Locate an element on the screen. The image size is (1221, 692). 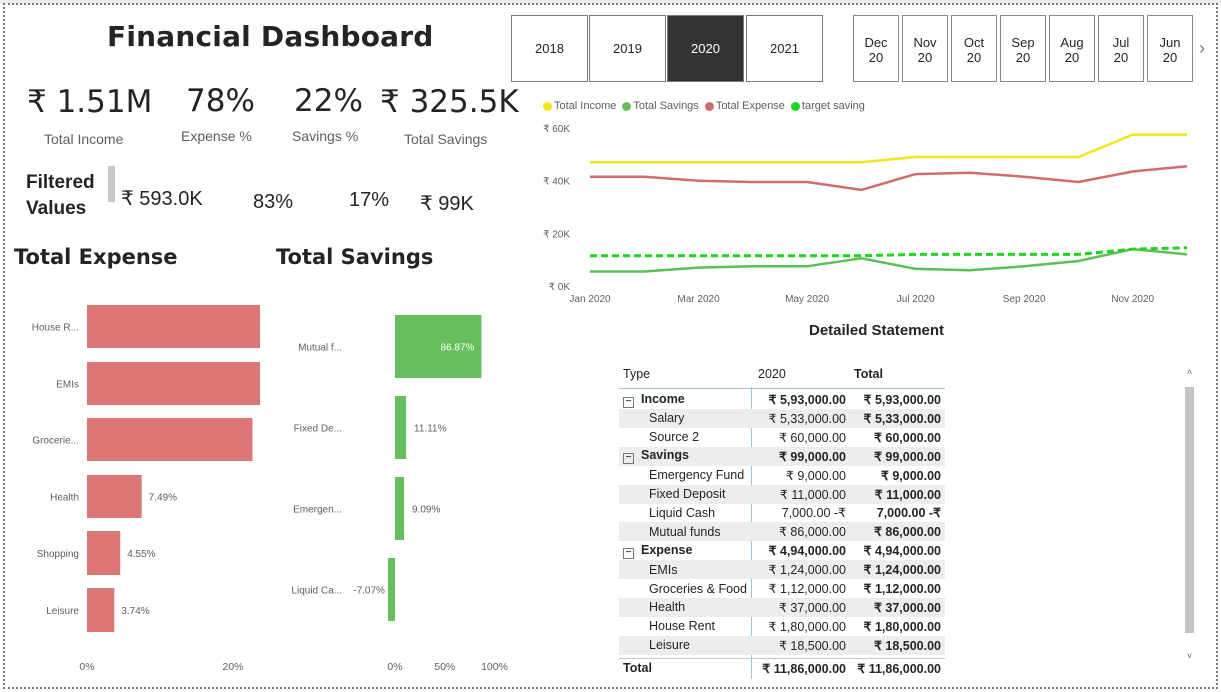
month-button: Dec 20 is located at coordinates (876, 48).